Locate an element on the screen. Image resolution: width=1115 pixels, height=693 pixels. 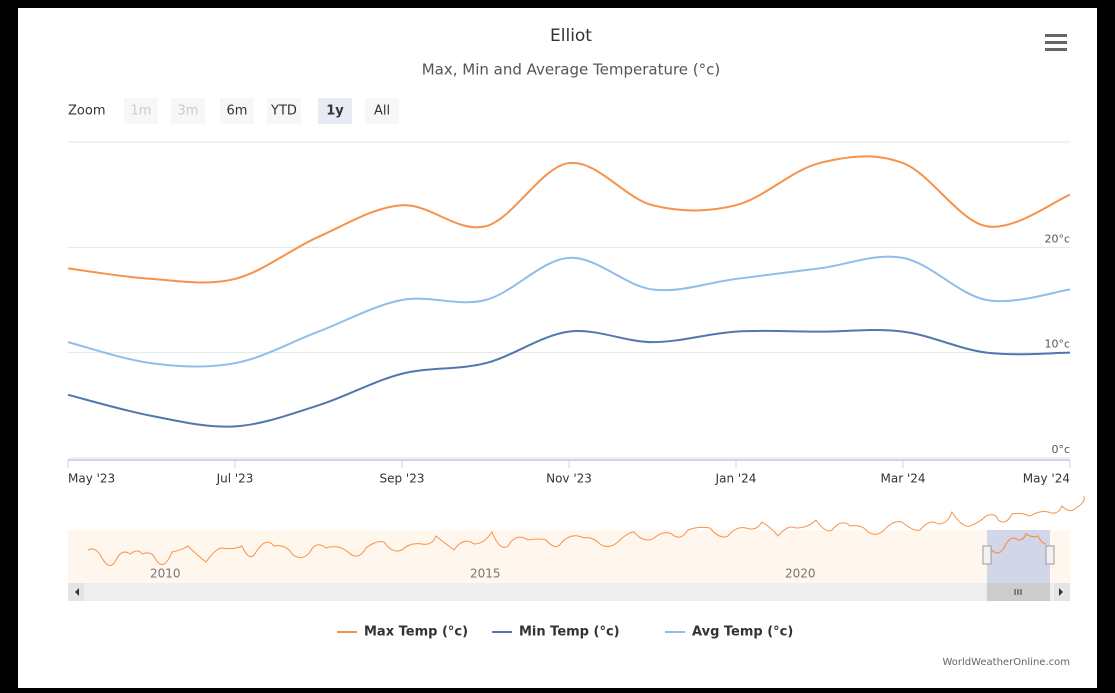
zoom-button-label: YTD is located at coordinates (283, 111).